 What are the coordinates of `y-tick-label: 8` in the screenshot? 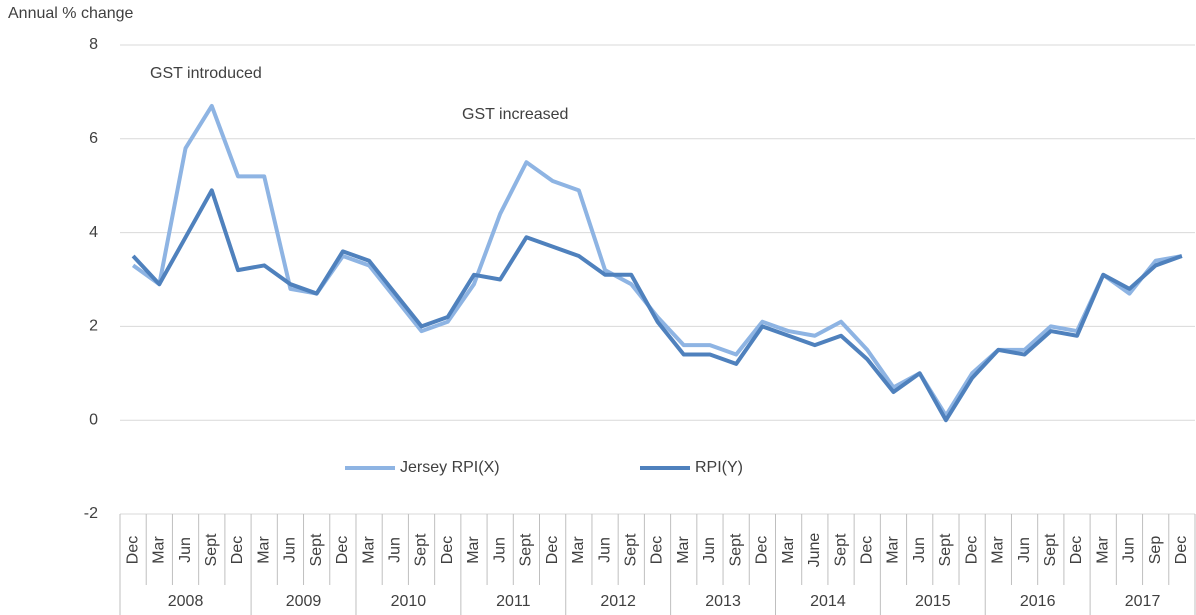 It's located at (93, 44).